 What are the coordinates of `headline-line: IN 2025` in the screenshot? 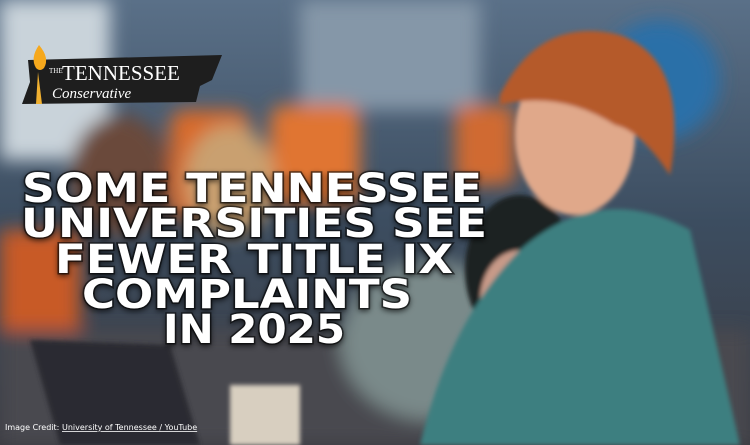 It's located at (254, 330).